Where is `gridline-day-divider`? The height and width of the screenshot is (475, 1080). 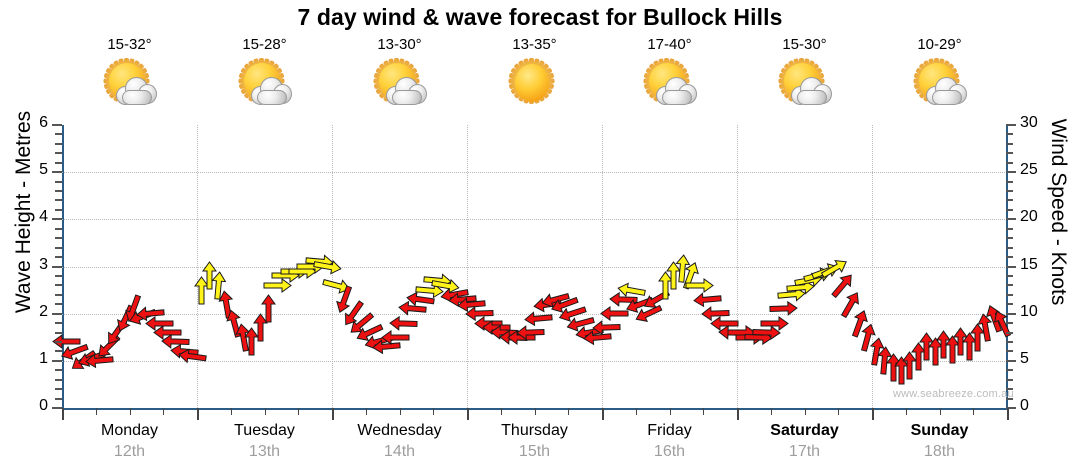
gridline-day-divider is located at coordinates (602, 266).